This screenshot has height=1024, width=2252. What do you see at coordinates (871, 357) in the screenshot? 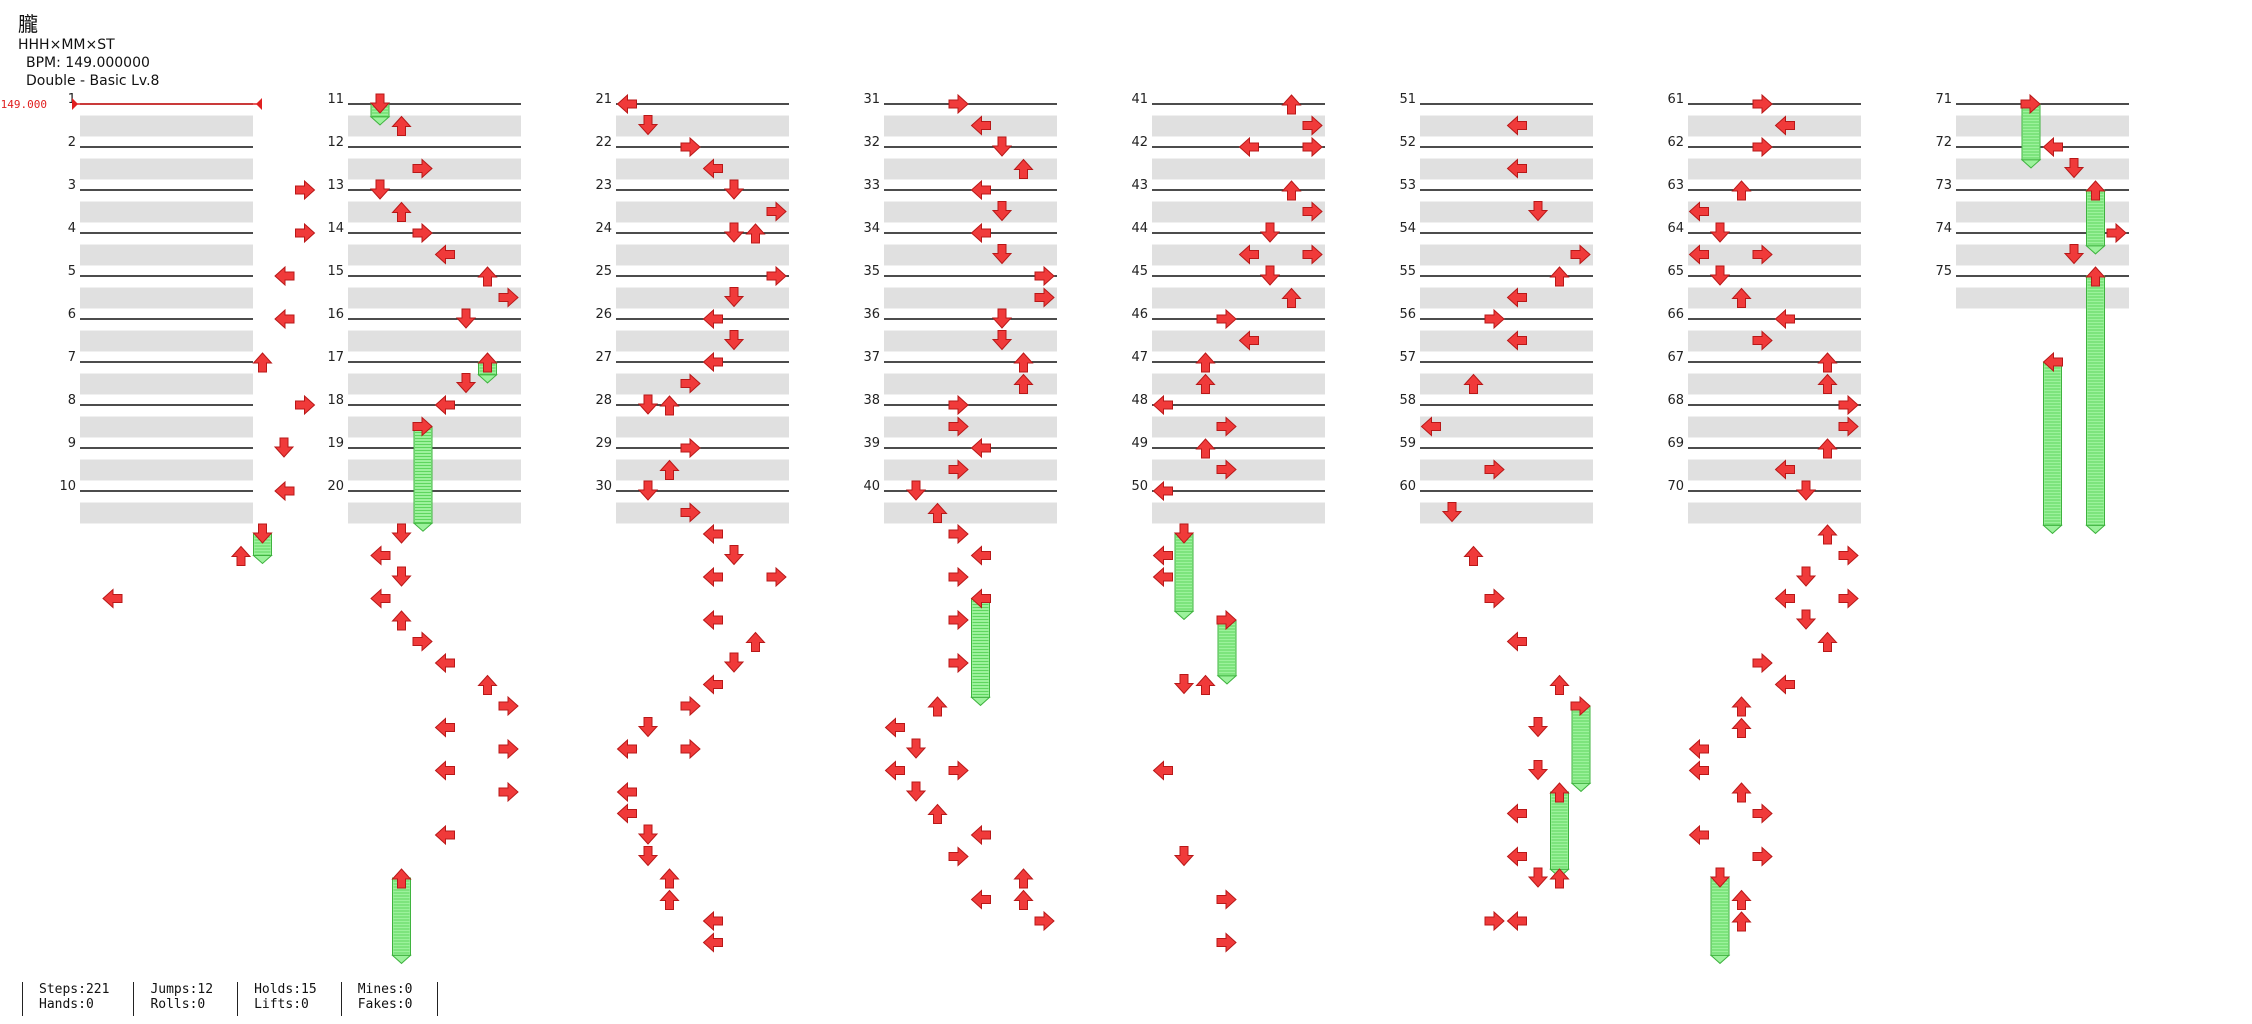
I see `measure-number: 37` at bounding box center [871, 357].